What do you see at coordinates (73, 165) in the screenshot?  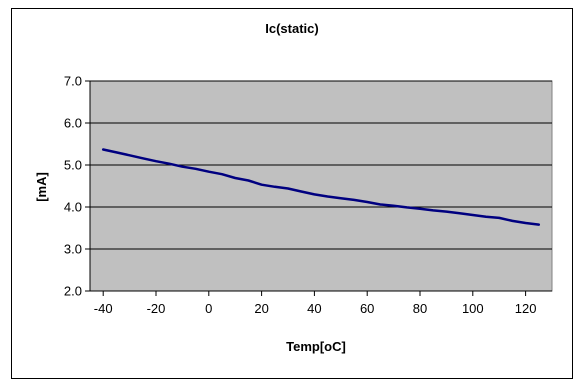 I see `y-tick-label-3: 5.0` at bounding box center [73, 165].